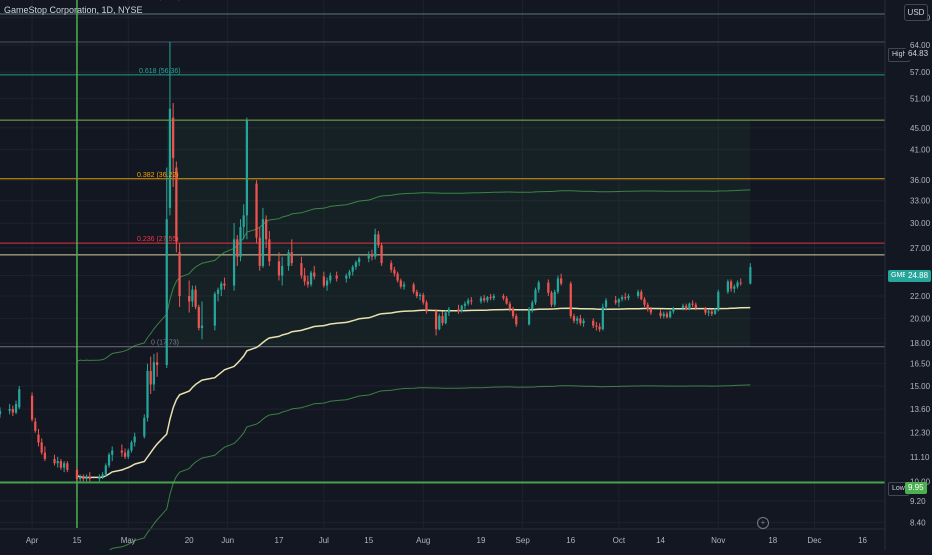 The image size is (932, 555). What do you see at coordinates (73, 10) in the screenshot?
I see `chart-title: GameStop Corporation, 1D, NYSE` at bounding box center [73, 10].